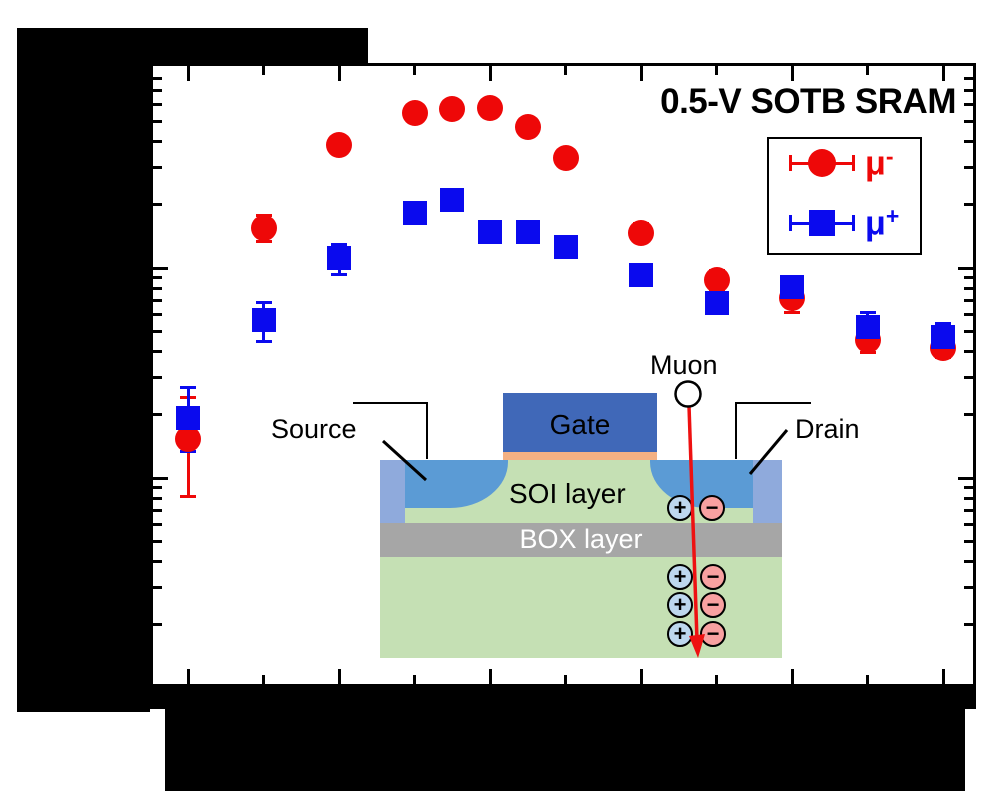 The image size is (990, 808). What do you see at coordinates (151, 375) in the screenshot?
I see `plot-frame-left` at bounding box center [151, 375].